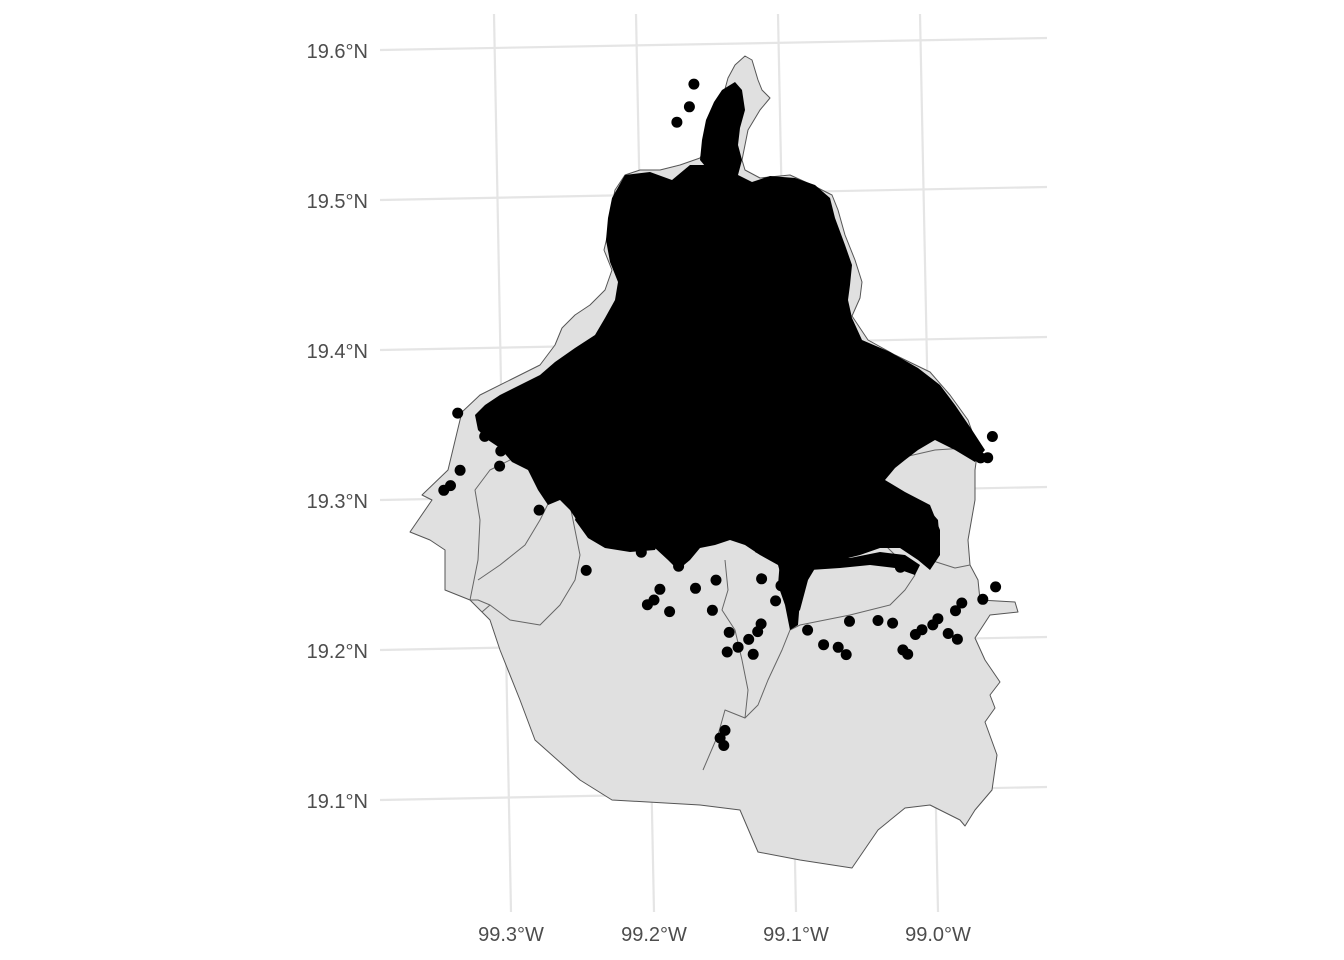 The width and height of the screenshot is (1344, 960). What do you see at coordinates (617, 526) in the screenshot?
I see `cluster-southwest-arc` at bounding box center [617, 526].